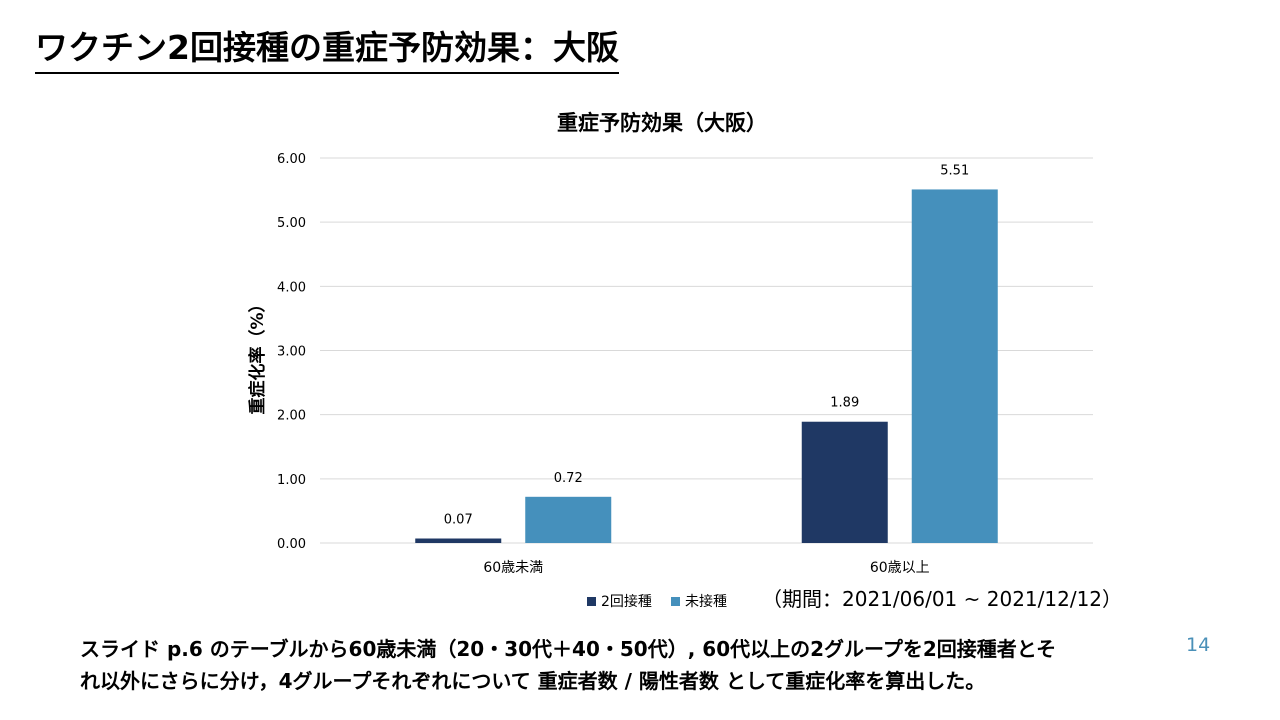 The width and height of the screenshot is (1280, 720). Describe the element at coordinates (954, 170) in the screenshot. I see `data-label: 5.51` at that location.